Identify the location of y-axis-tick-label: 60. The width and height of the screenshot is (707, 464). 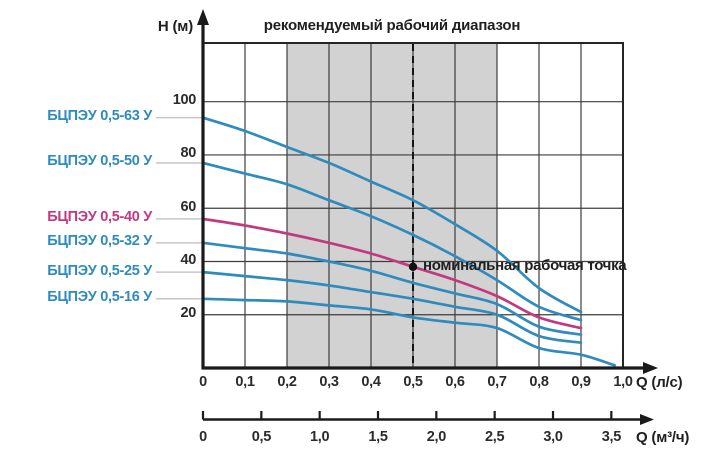
(188, 206).